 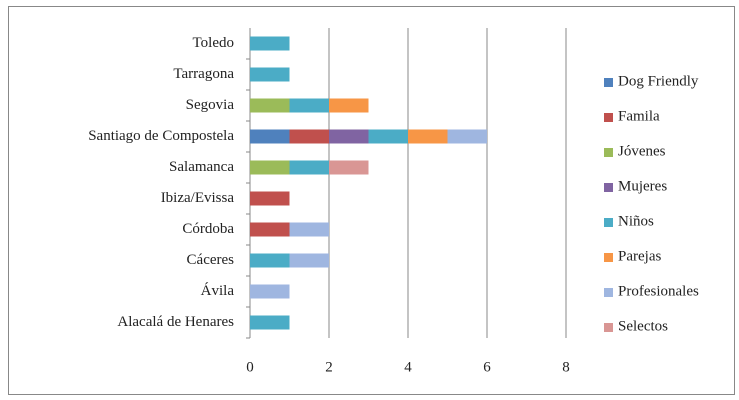 I want to click on legend-label: Jóvenes, so click(x=642, y=151).